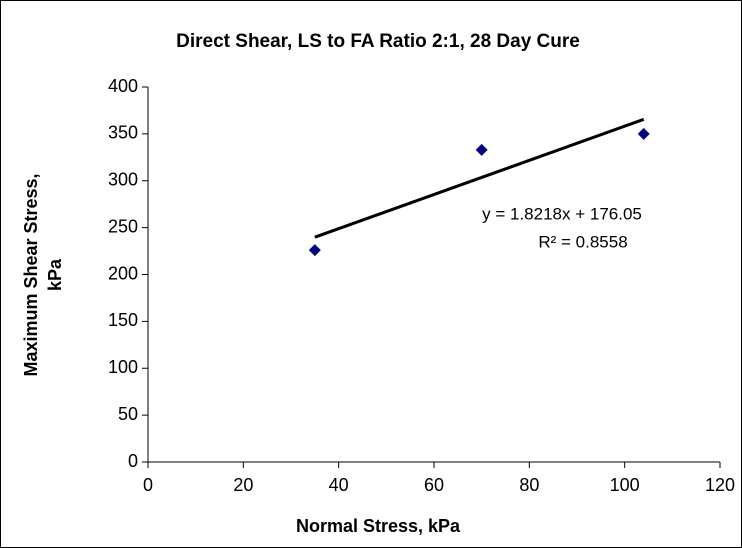 The height and width of the screenshot is (548, 742). What do you see at coordinates (243, 485) in the screenshot?
I see `x-tick-label: 20` at bounding box center [243, 485].